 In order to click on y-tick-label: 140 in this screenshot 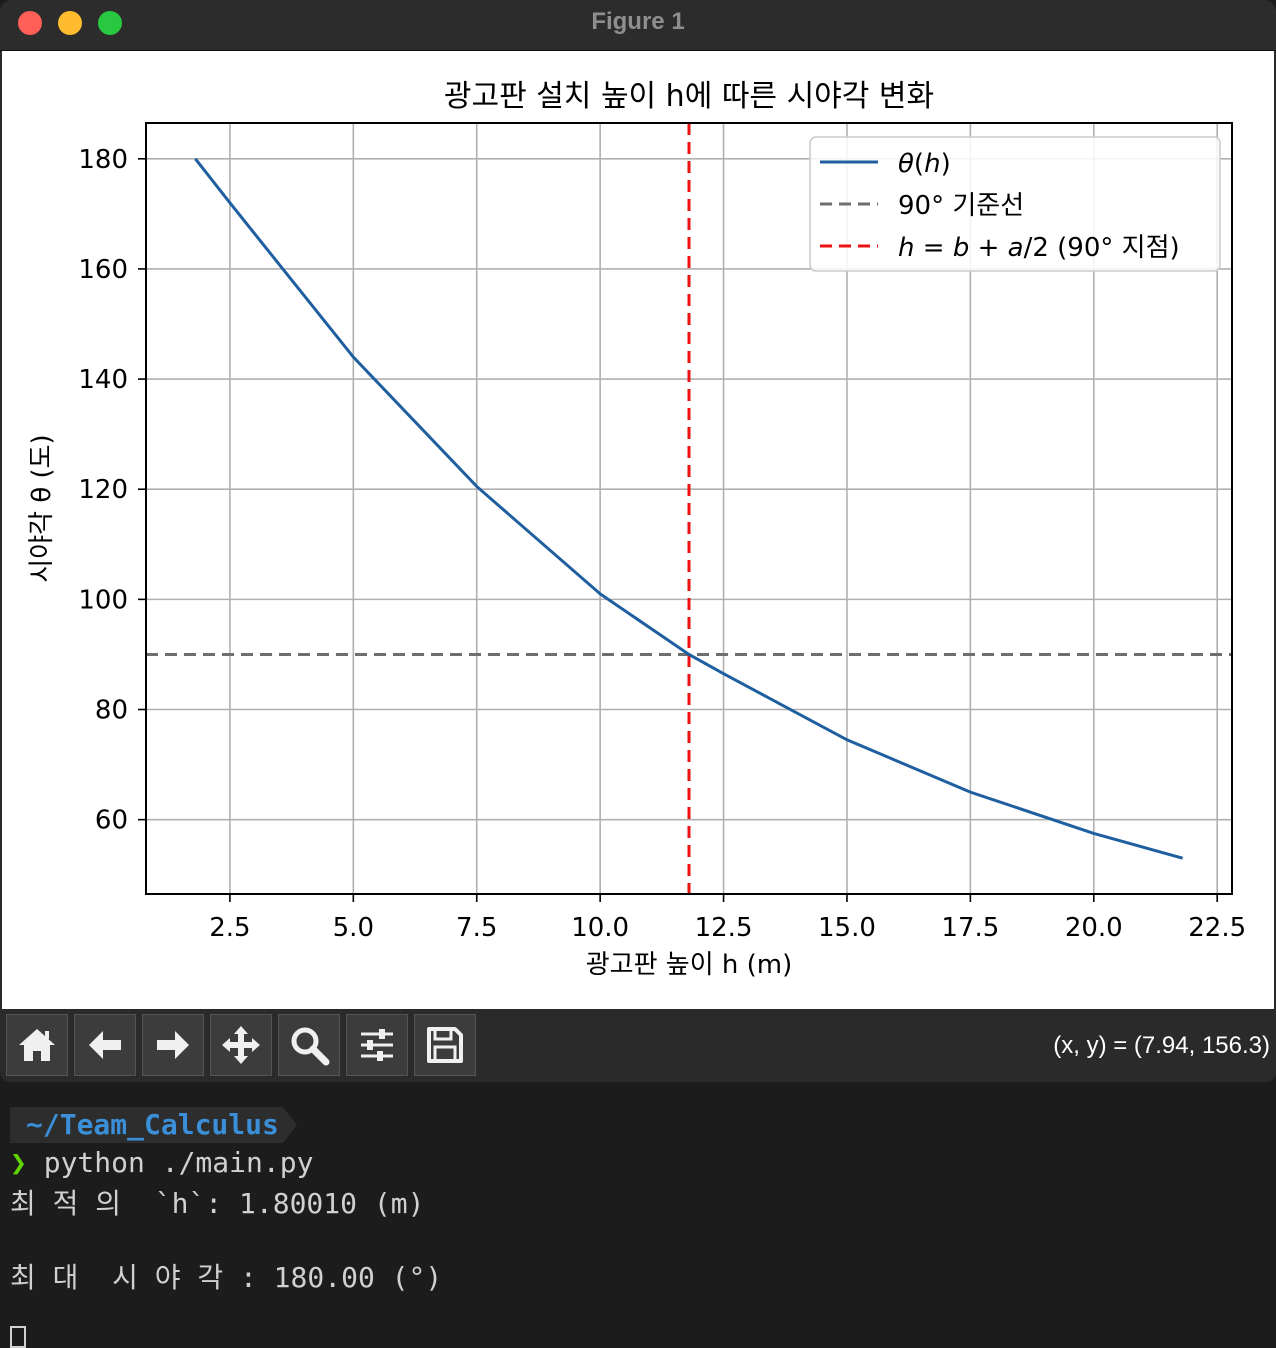, I will do `click(103, 380)`.